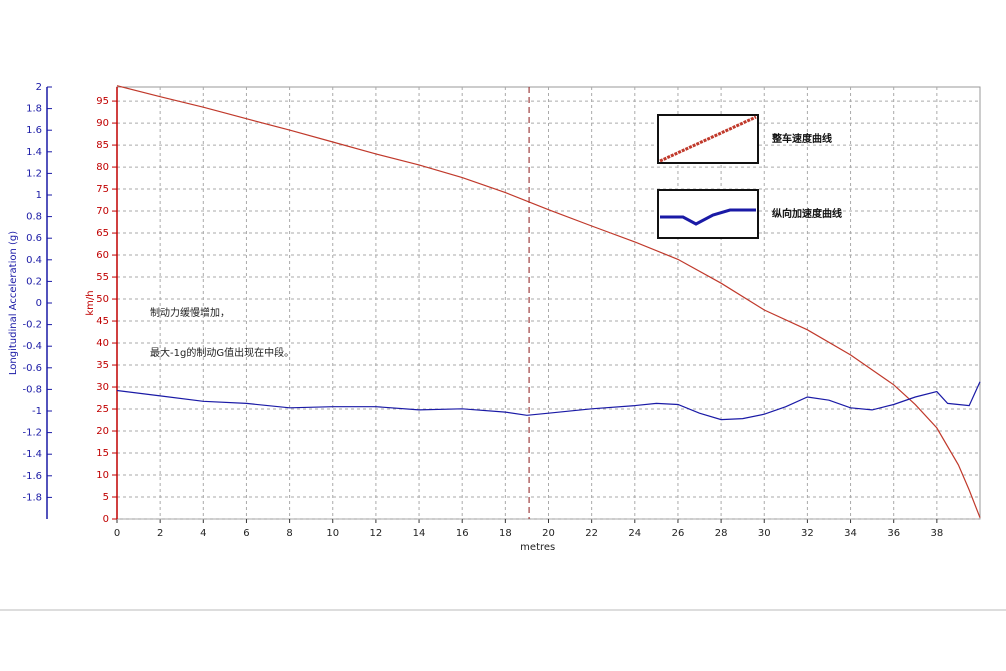 The image size is (1006, 671). Describe the element at coordinates (32, 497) in the screenshot. I see `y2-tick-label: -1.8` at that location.